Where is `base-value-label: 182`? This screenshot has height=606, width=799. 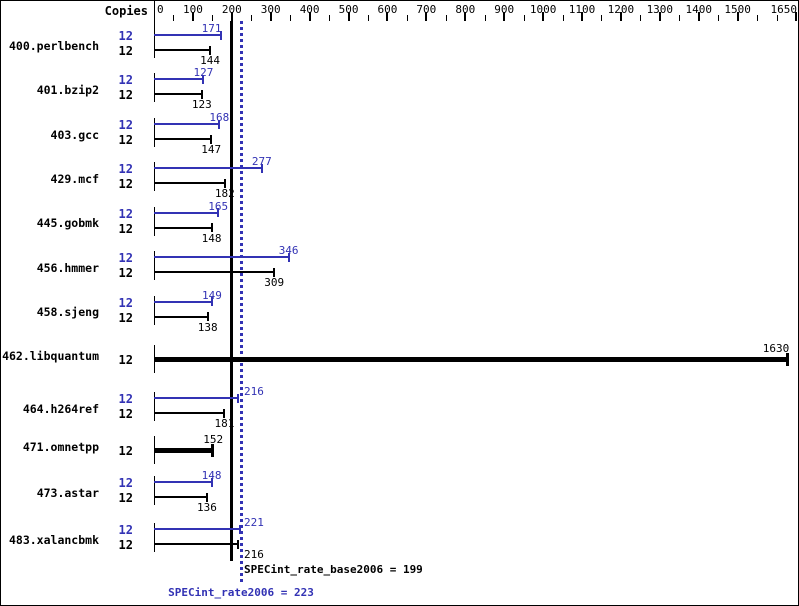 base-value-label: 182 is located at coordinates (224, 193).